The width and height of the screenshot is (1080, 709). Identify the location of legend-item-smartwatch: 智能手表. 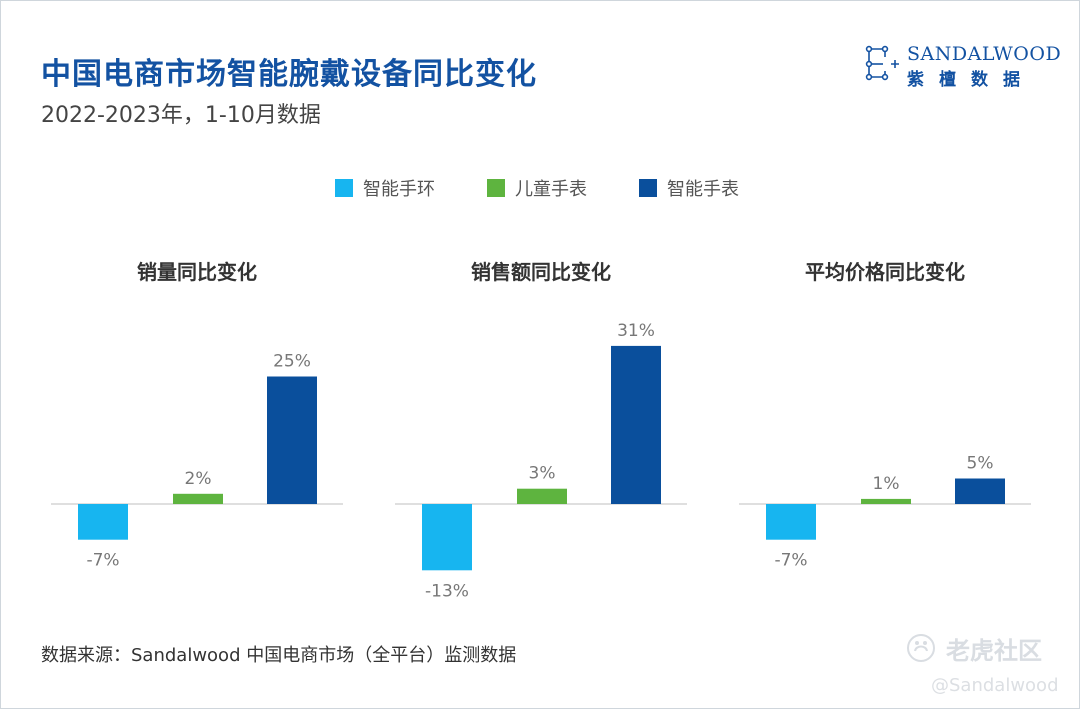
(689, 188).